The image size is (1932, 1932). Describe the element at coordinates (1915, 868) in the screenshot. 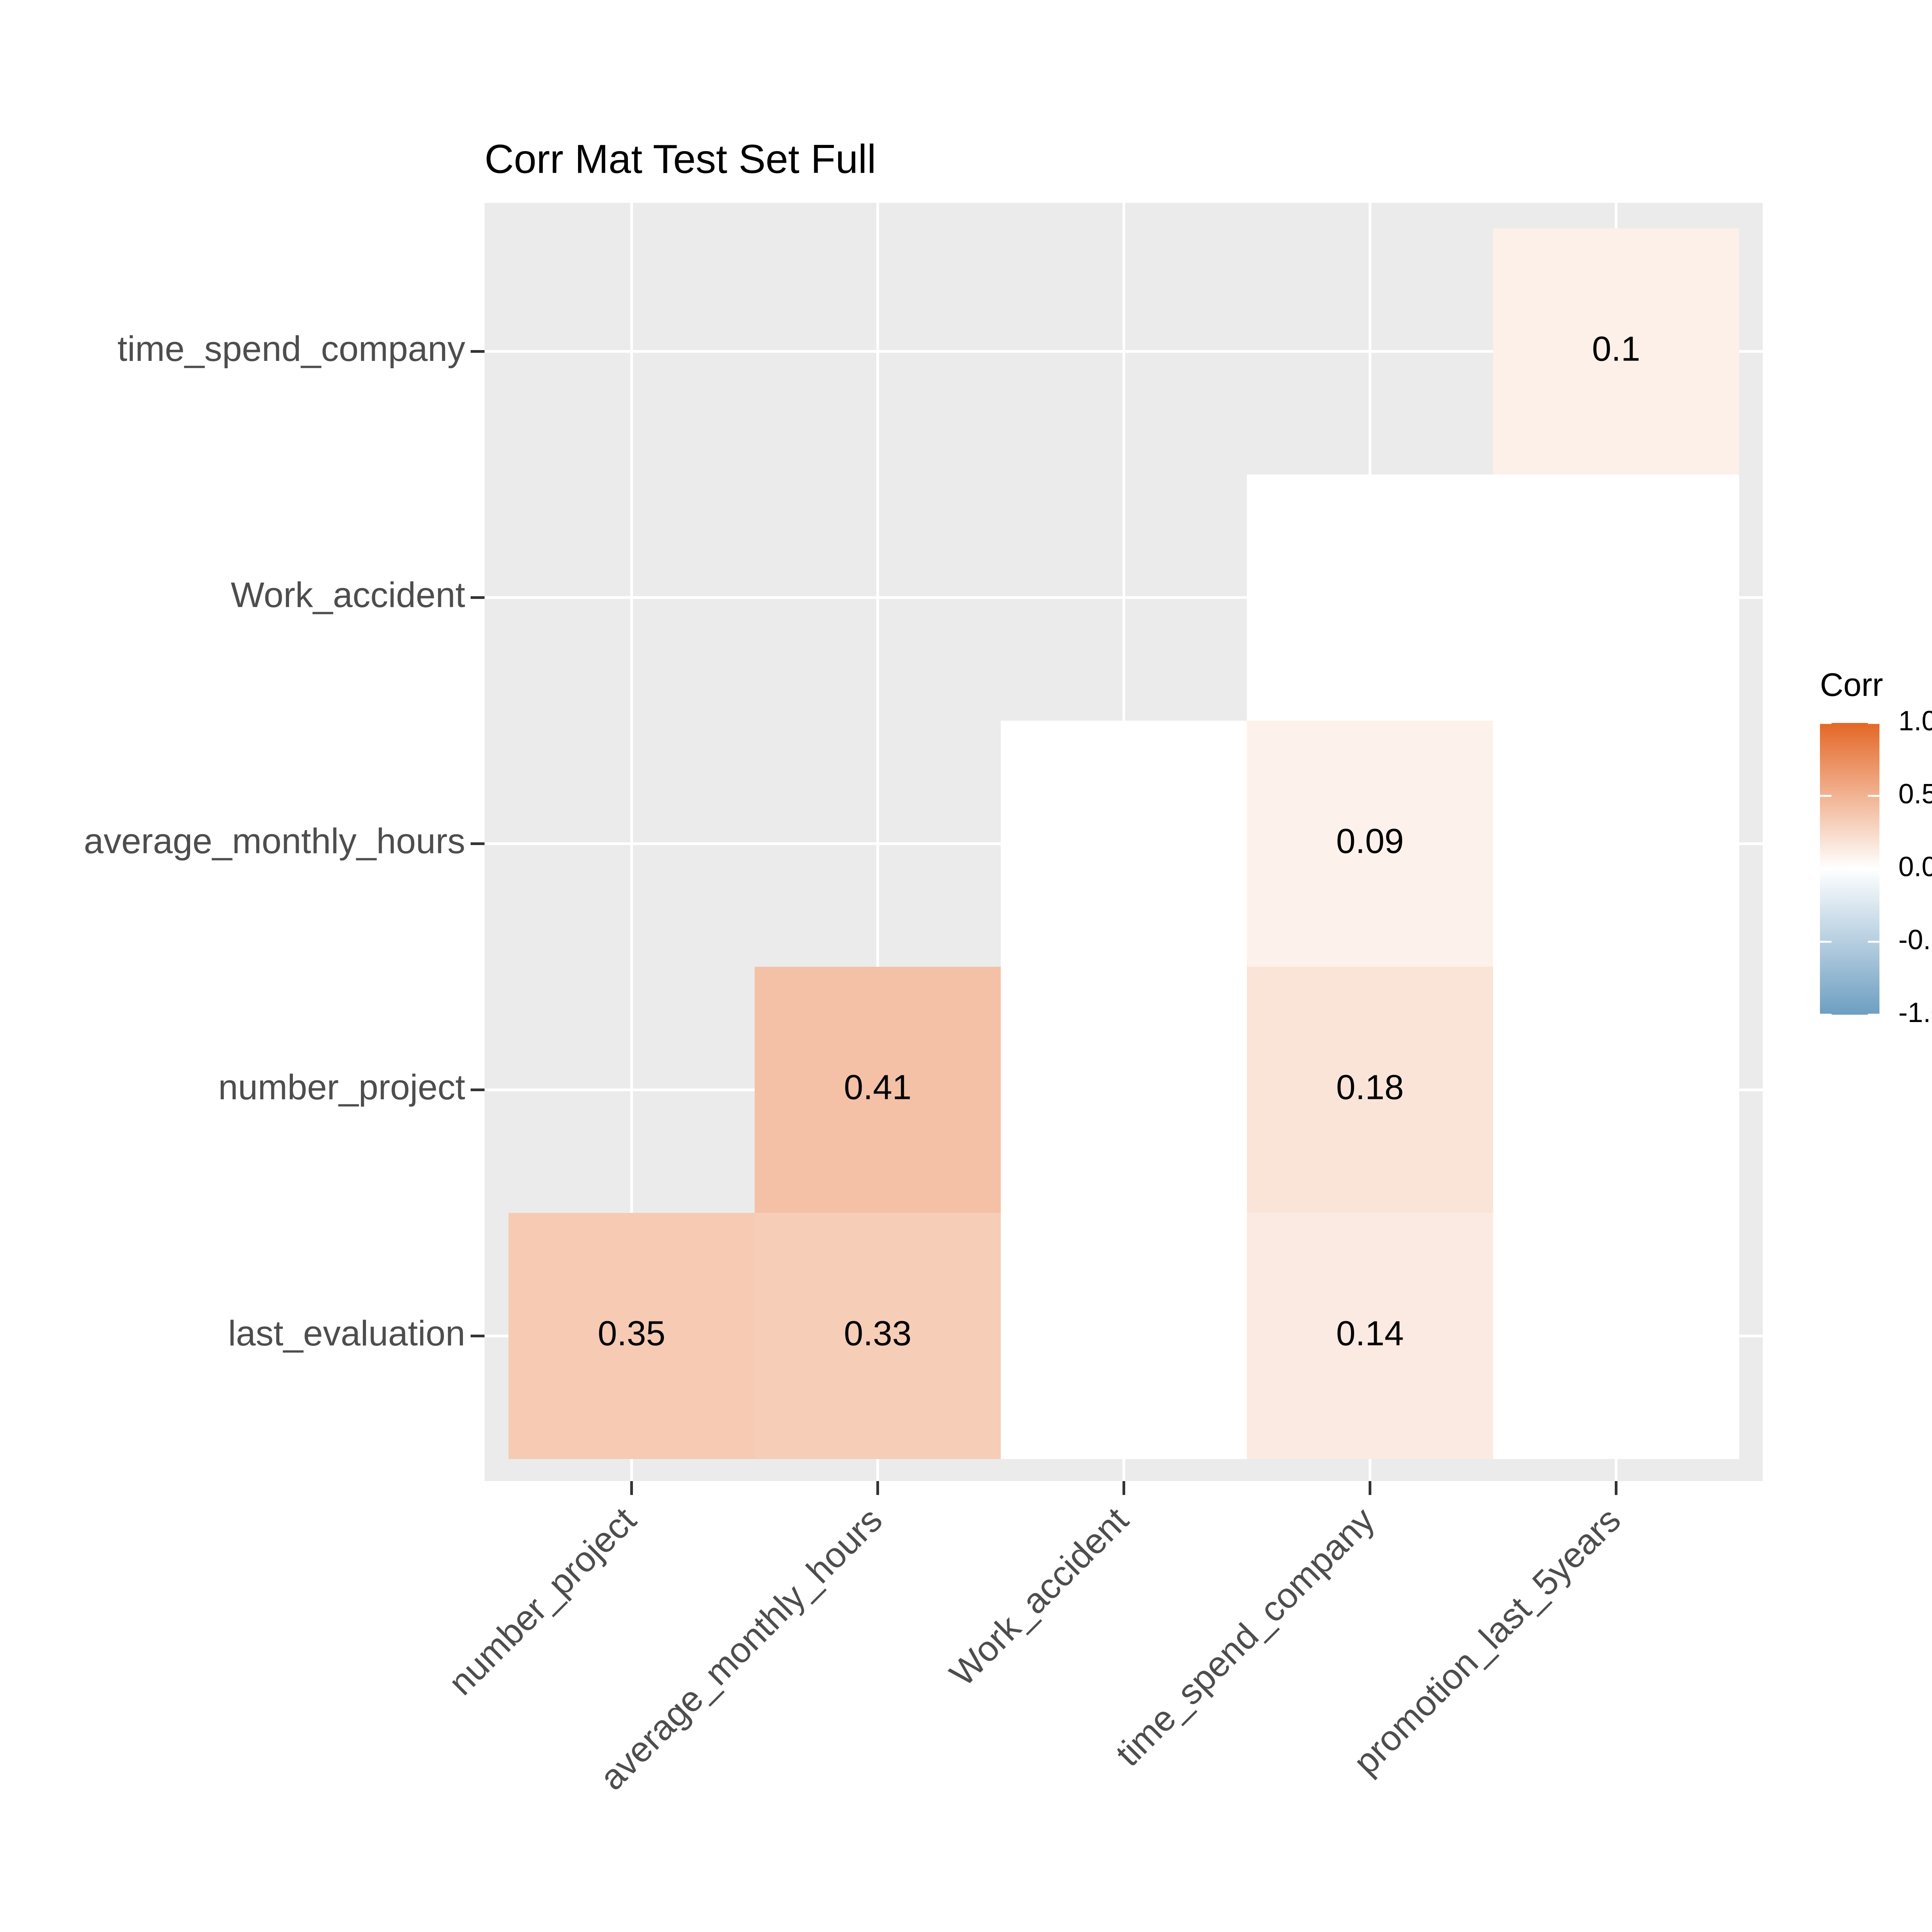

I see `colorbar-tick-label: 0.0` at that location.